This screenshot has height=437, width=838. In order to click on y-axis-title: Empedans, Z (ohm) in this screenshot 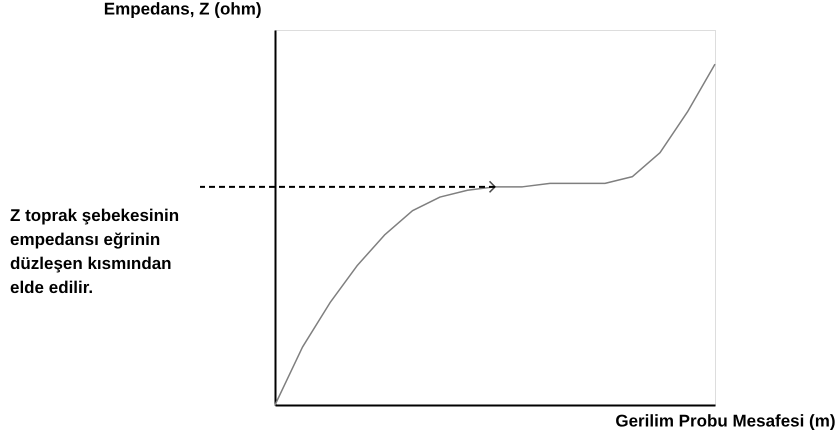, I will do `click(183, 9)`.